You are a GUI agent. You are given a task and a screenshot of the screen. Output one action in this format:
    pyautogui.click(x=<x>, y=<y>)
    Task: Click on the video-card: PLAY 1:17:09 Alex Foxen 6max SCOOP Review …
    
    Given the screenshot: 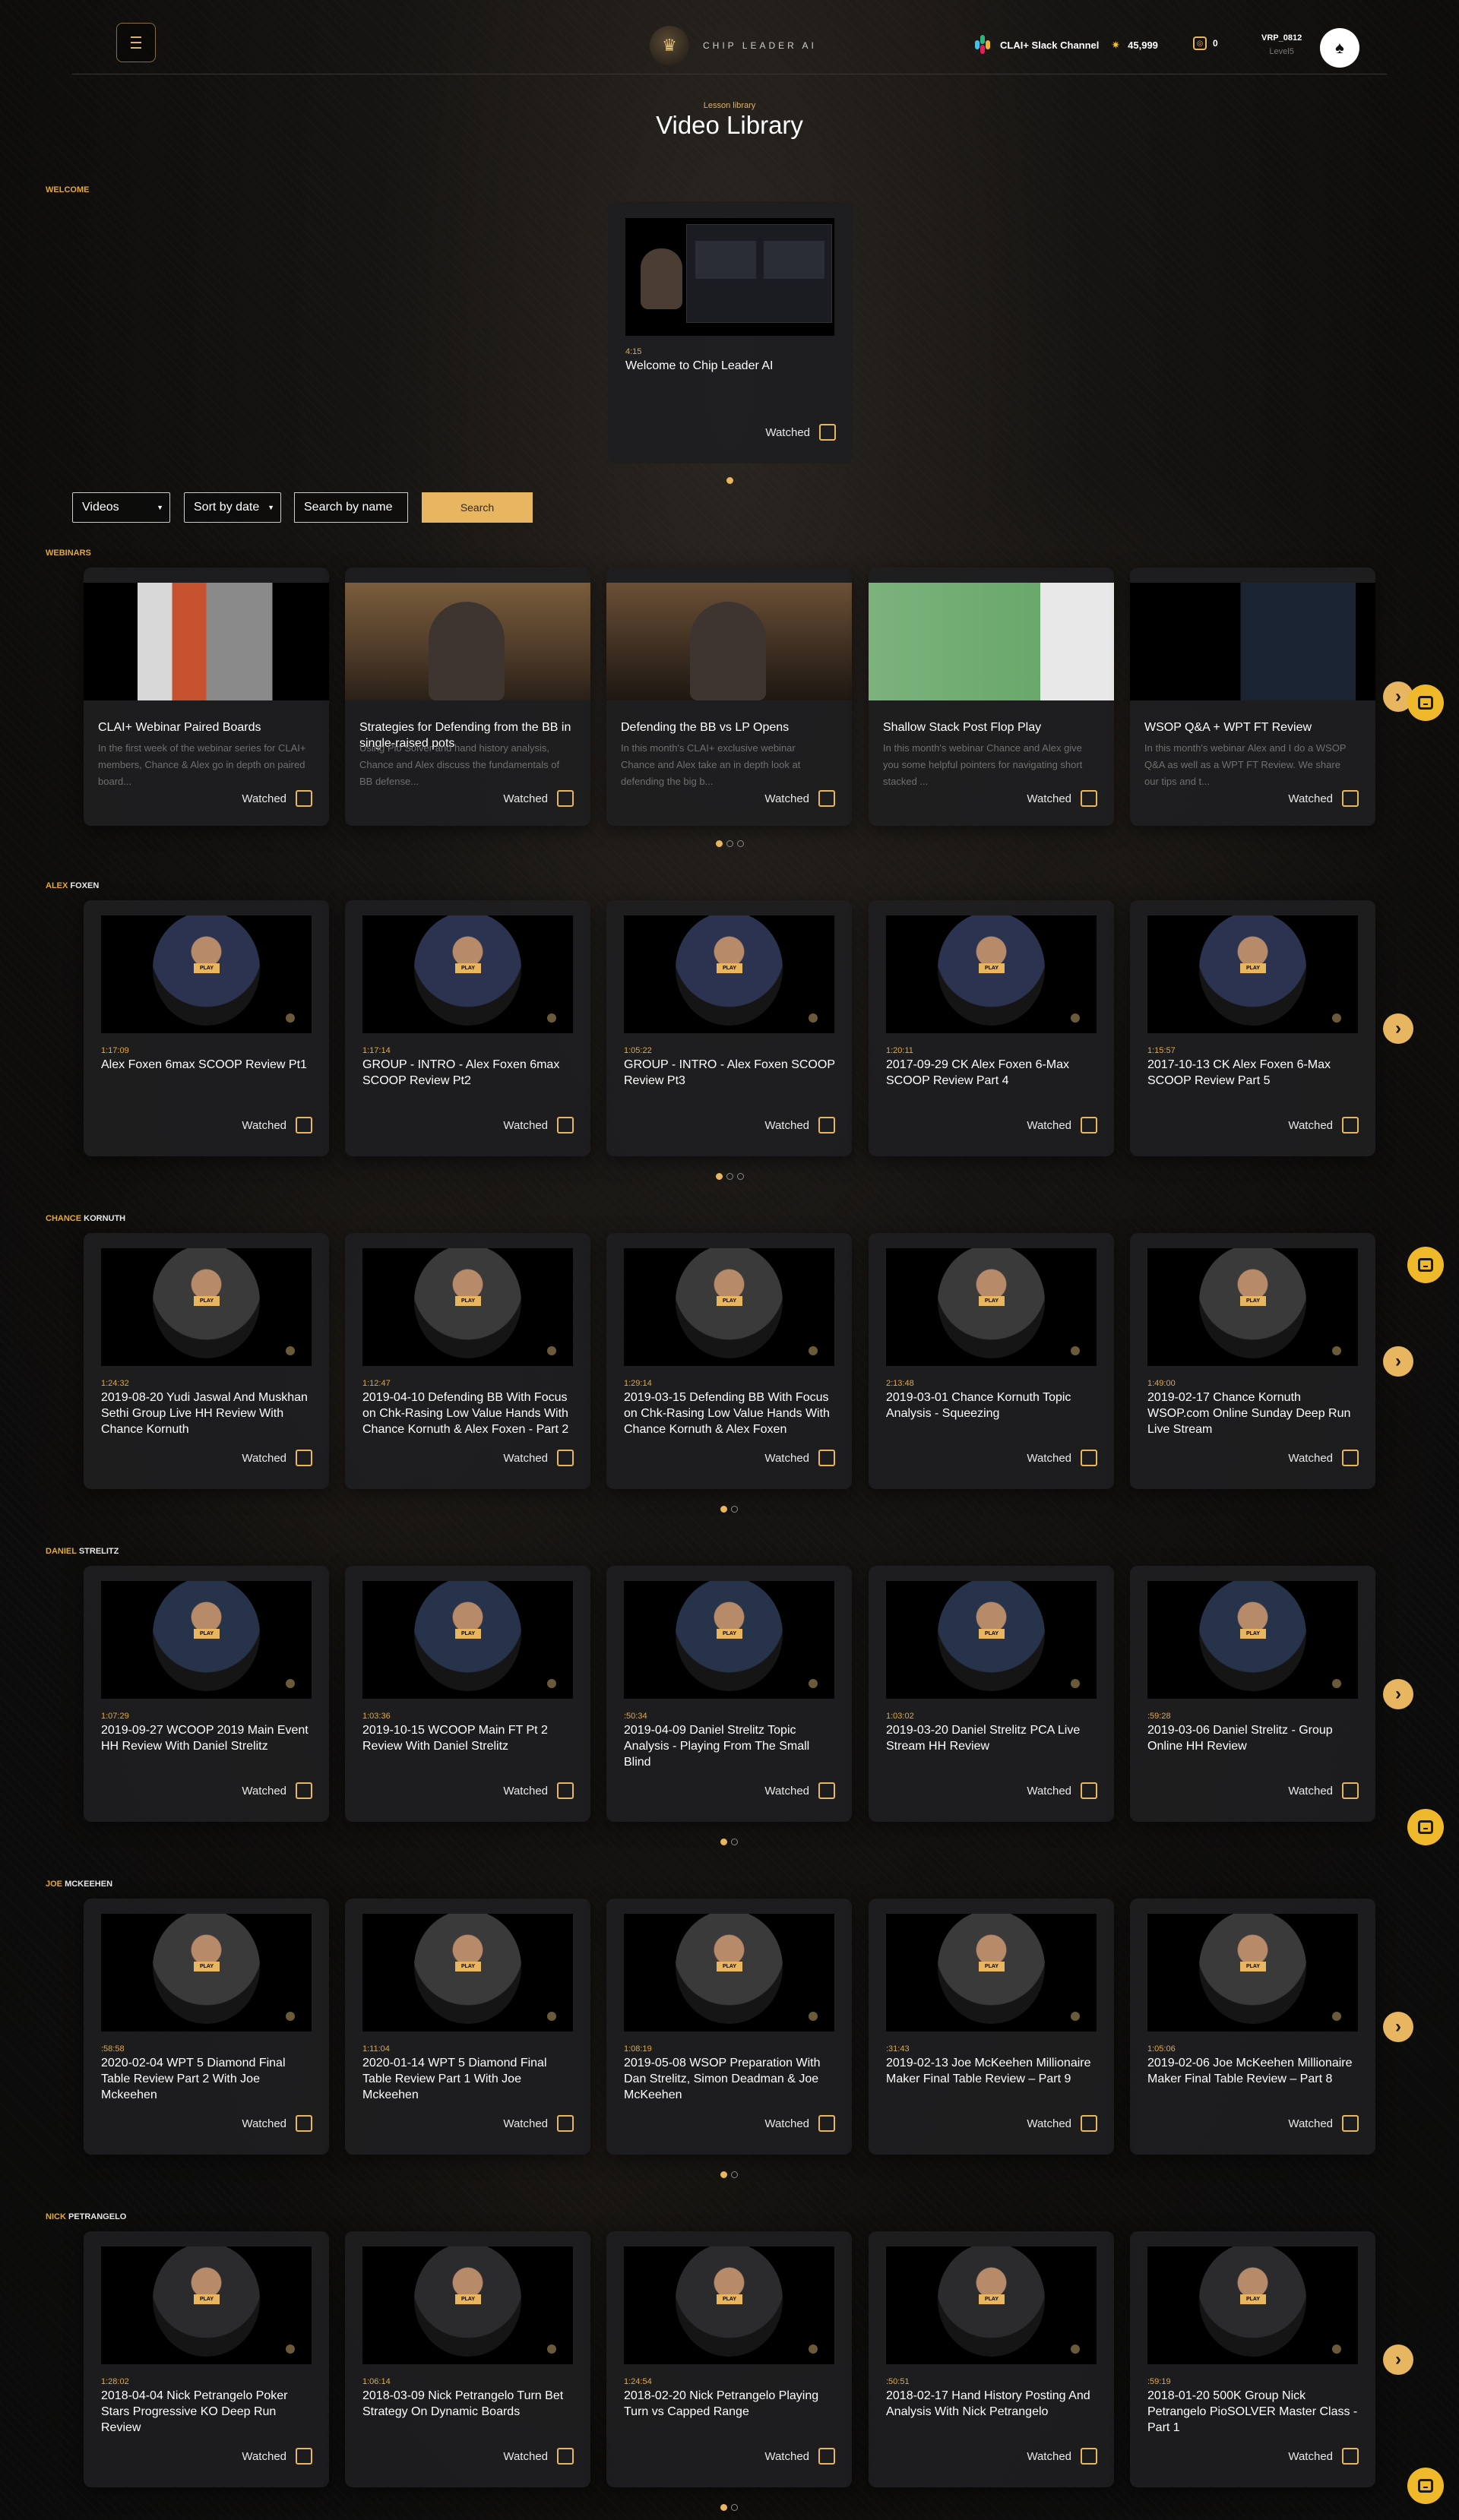 What is the action you would take?
    pyautogui.click(x=206, y=1028)
    